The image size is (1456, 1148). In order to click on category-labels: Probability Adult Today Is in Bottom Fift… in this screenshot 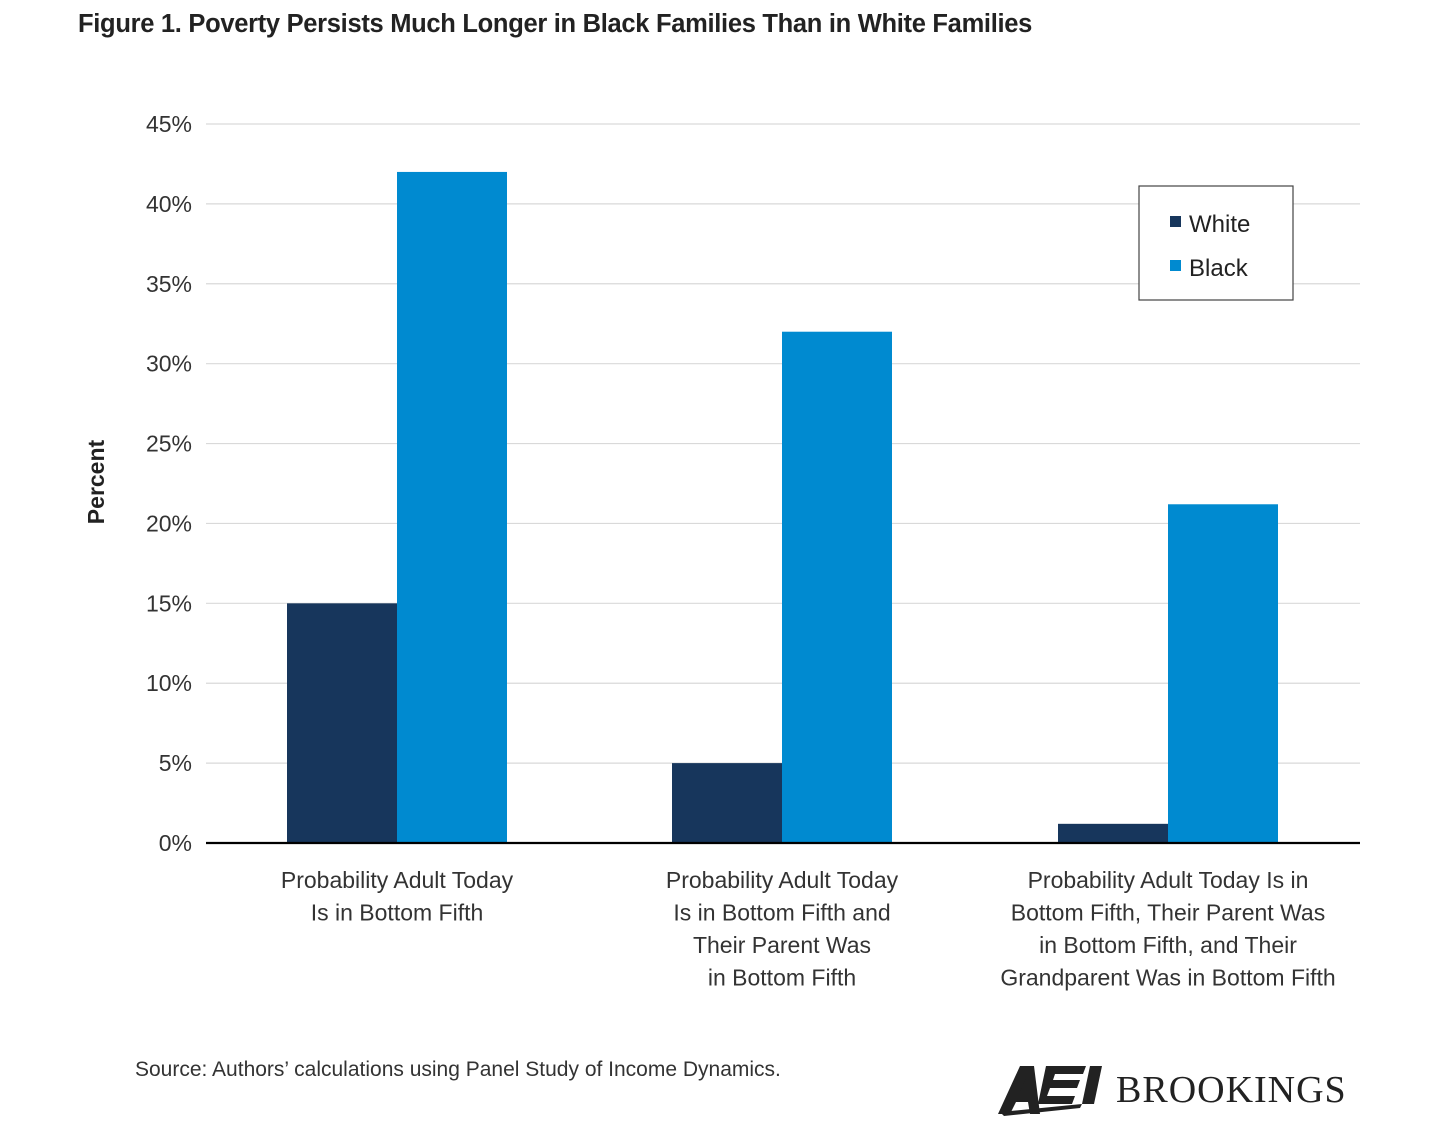, I will do `click(808, 929)`.